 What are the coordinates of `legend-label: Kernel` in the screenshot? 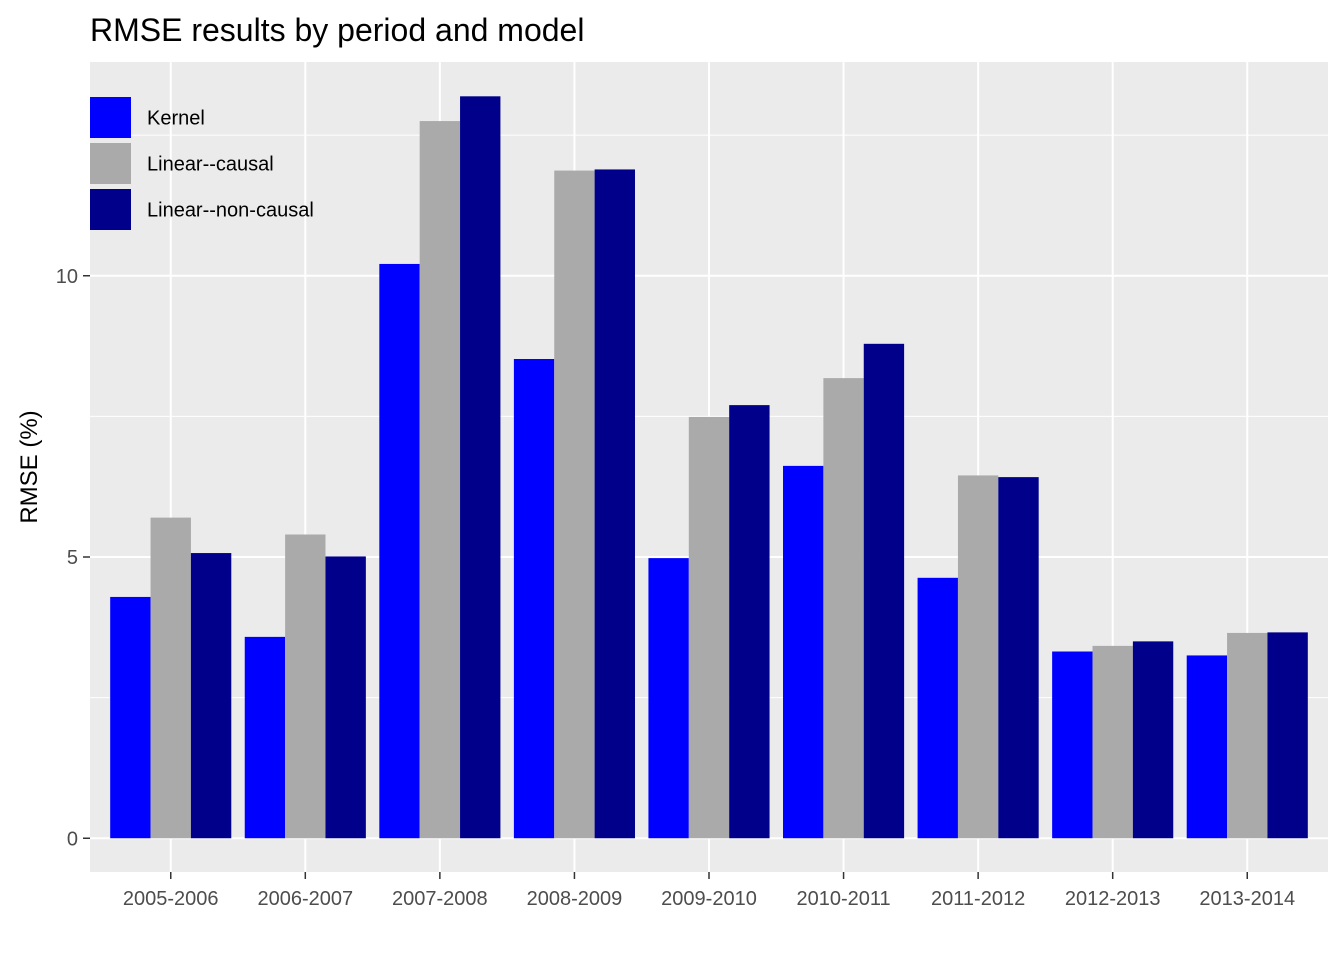 It's located at (176, 119).